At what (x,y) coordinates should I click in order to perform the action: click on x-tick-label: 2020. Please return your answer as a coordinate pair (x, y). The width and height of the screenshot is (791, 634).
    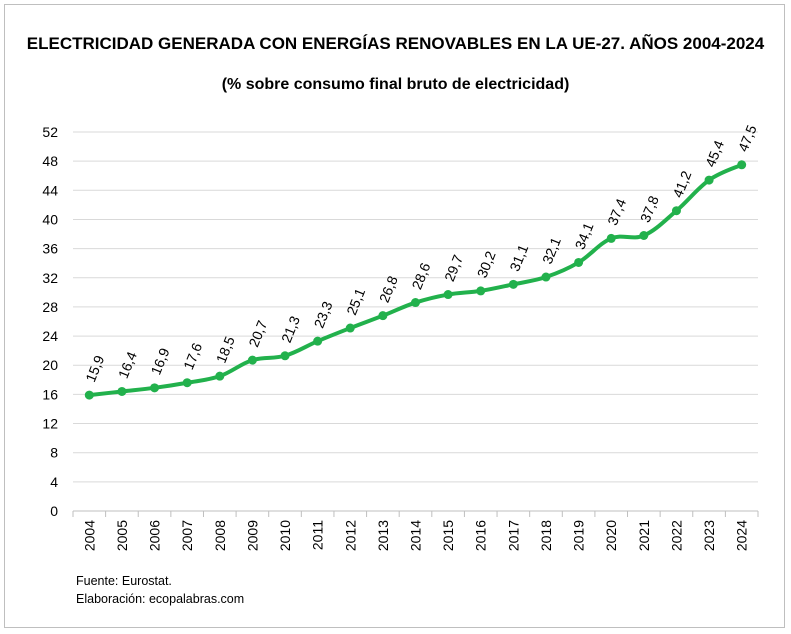
    Looking at the image, I should click on (611, 535).